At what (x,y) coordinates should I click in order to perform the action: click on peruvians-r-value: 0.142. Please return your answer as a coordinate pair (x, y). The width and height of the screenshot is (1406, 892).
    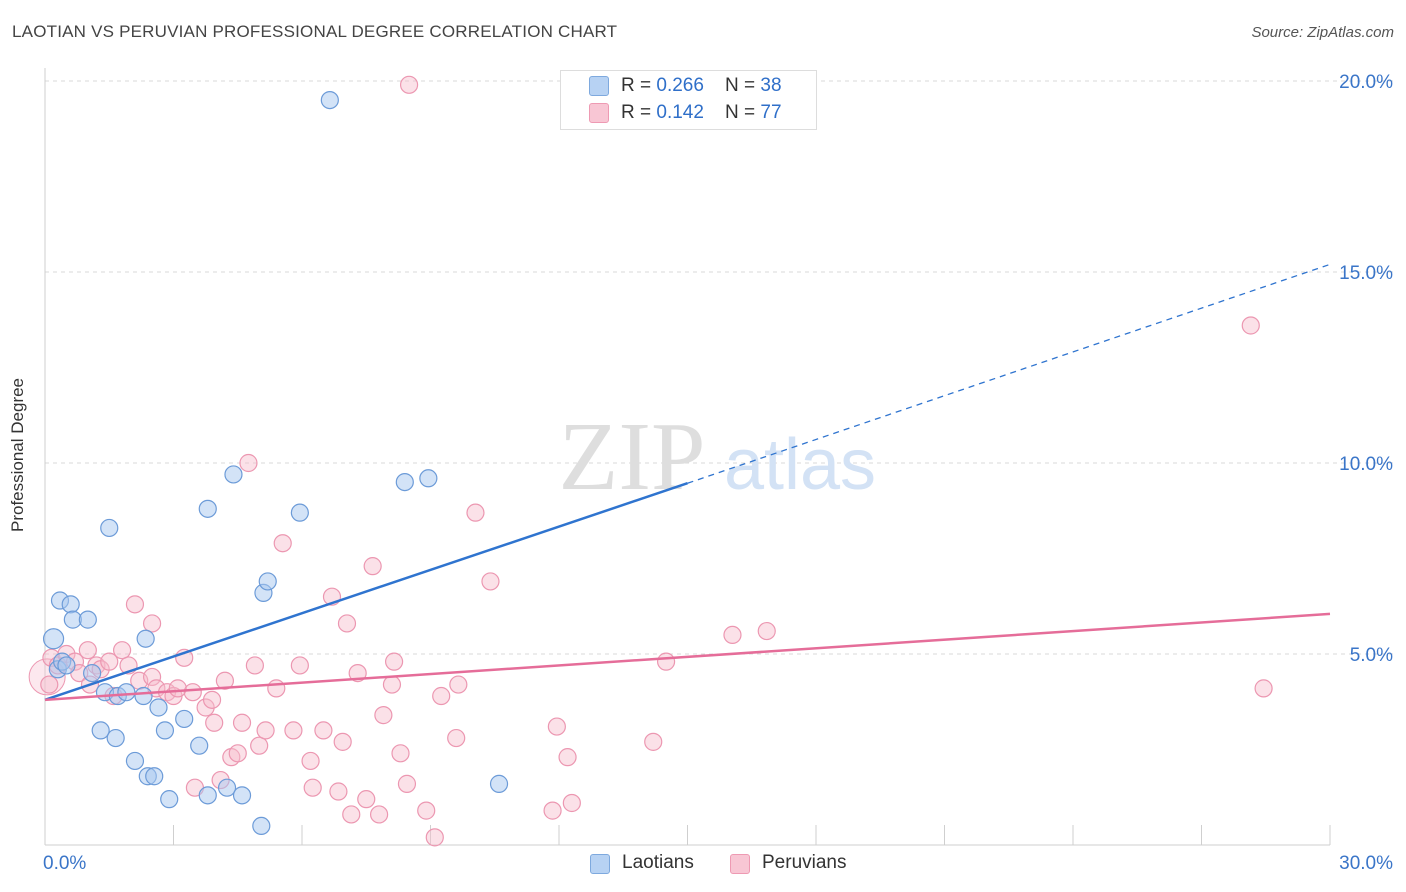
    Looking at the image, I should click on (680, 112).